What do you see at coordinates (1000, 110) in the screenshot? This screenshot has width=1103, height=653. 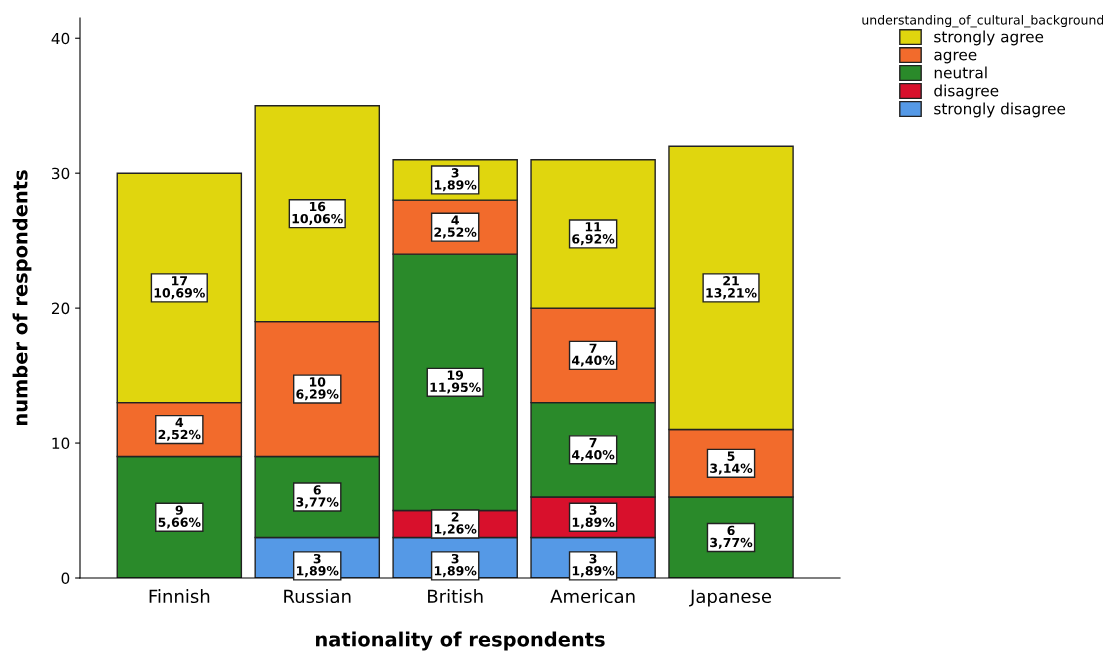 I see `legend-label: strongly disagree` at bounding box center [1000, 110].